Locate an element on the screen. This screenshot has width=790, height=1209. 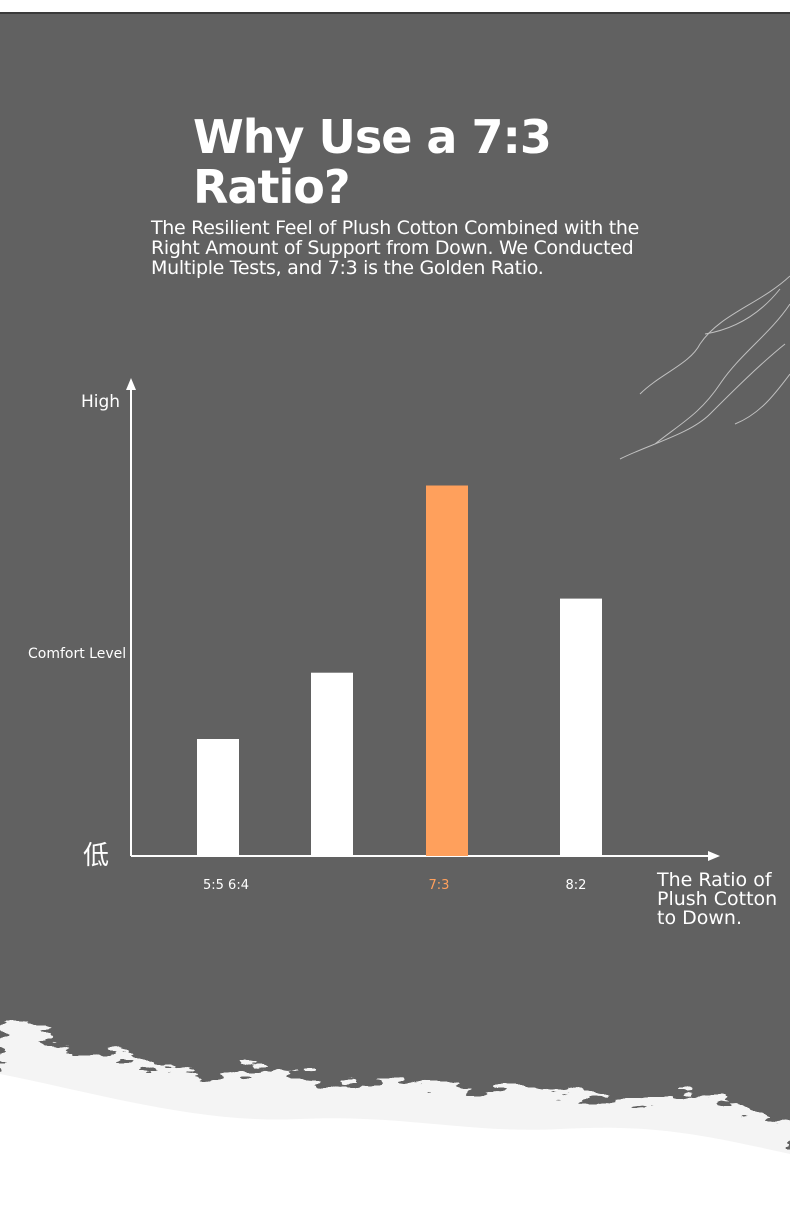
y-axis-arrow is located at coordinates (131, 384).